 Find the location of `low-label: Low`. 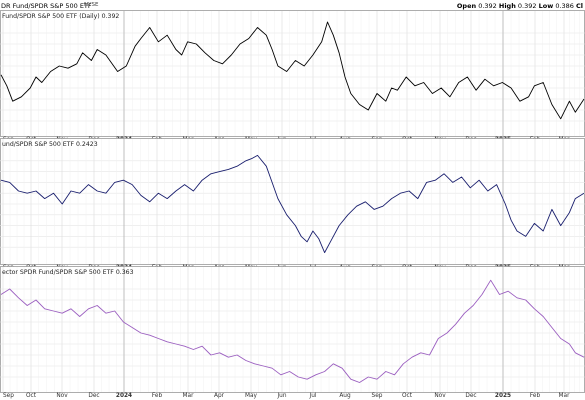

low-label: Low is located at coordinates (546, 6).